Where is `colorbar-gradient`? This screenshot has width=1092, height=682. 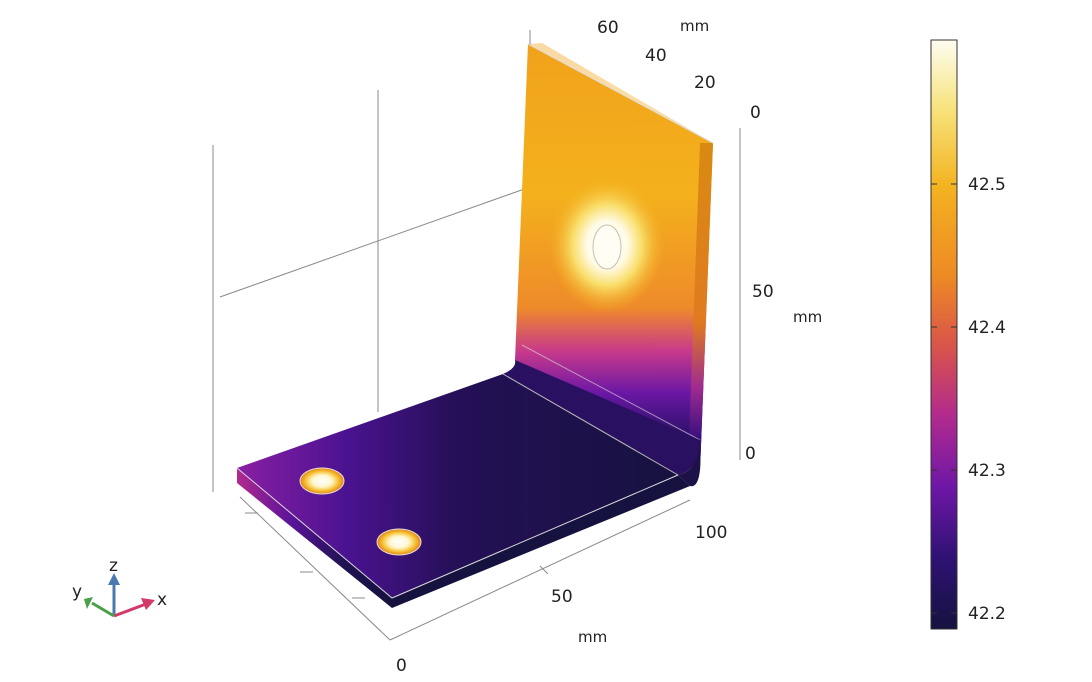 colorbar-gradient is located at coordinates (944, 334).